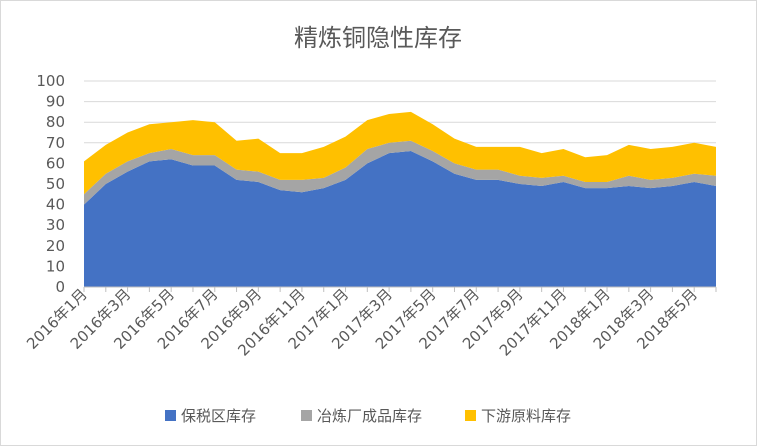  I want to click on y-tick-label: 40, so click(55, 205).